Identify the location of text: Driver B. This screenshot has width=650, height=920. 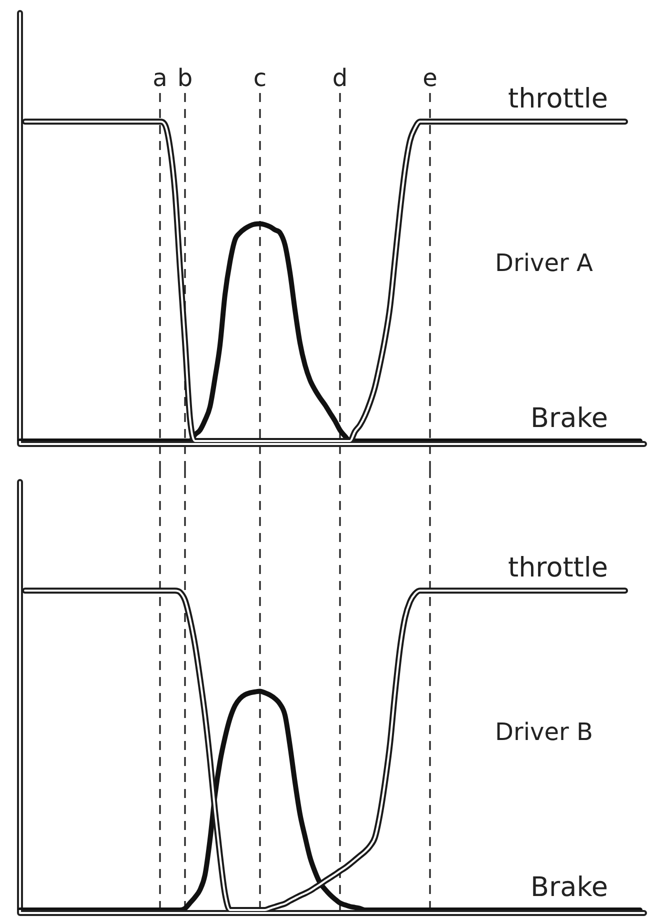
(544, 732).